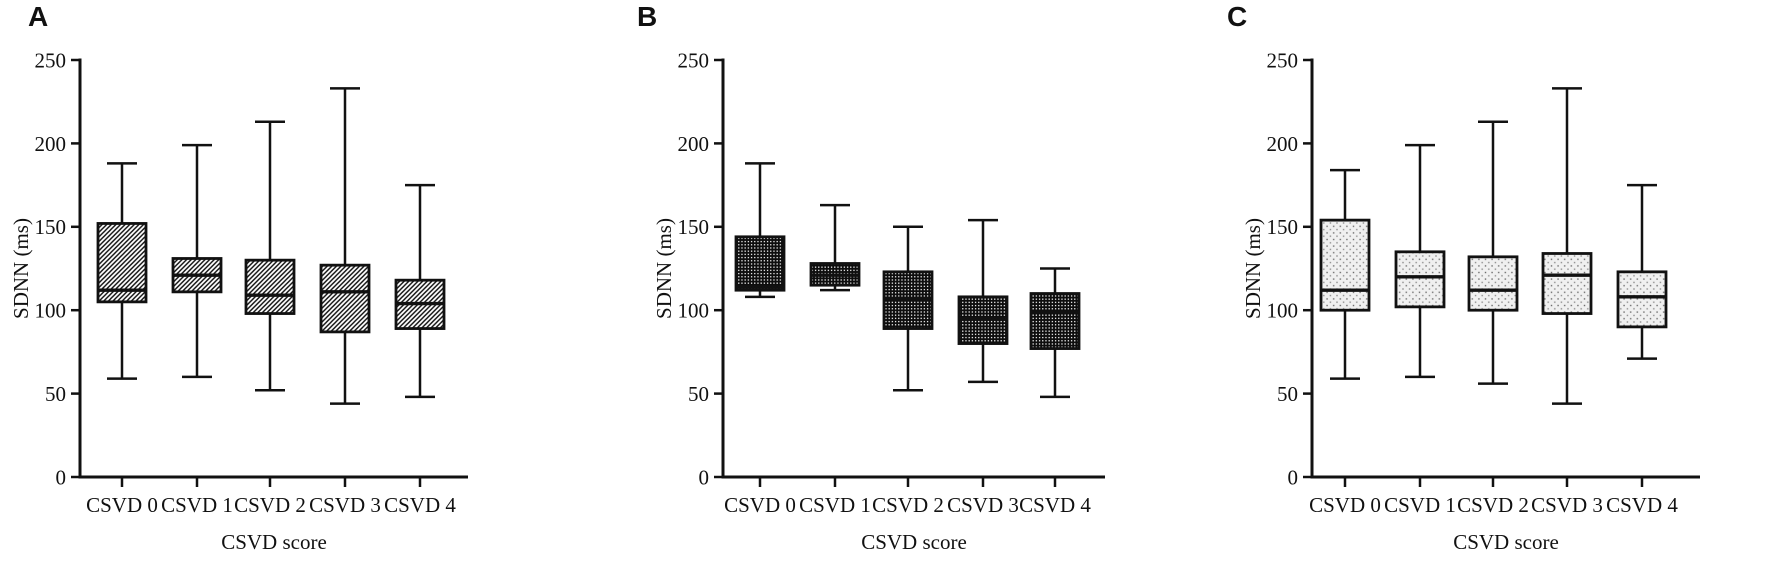 The width and height of the screenshot is (1772, 564). What do you see at coordinates (38, 16) in the screenshot?
I see `panel-a-letter: A` at bounding box center [38, 16].